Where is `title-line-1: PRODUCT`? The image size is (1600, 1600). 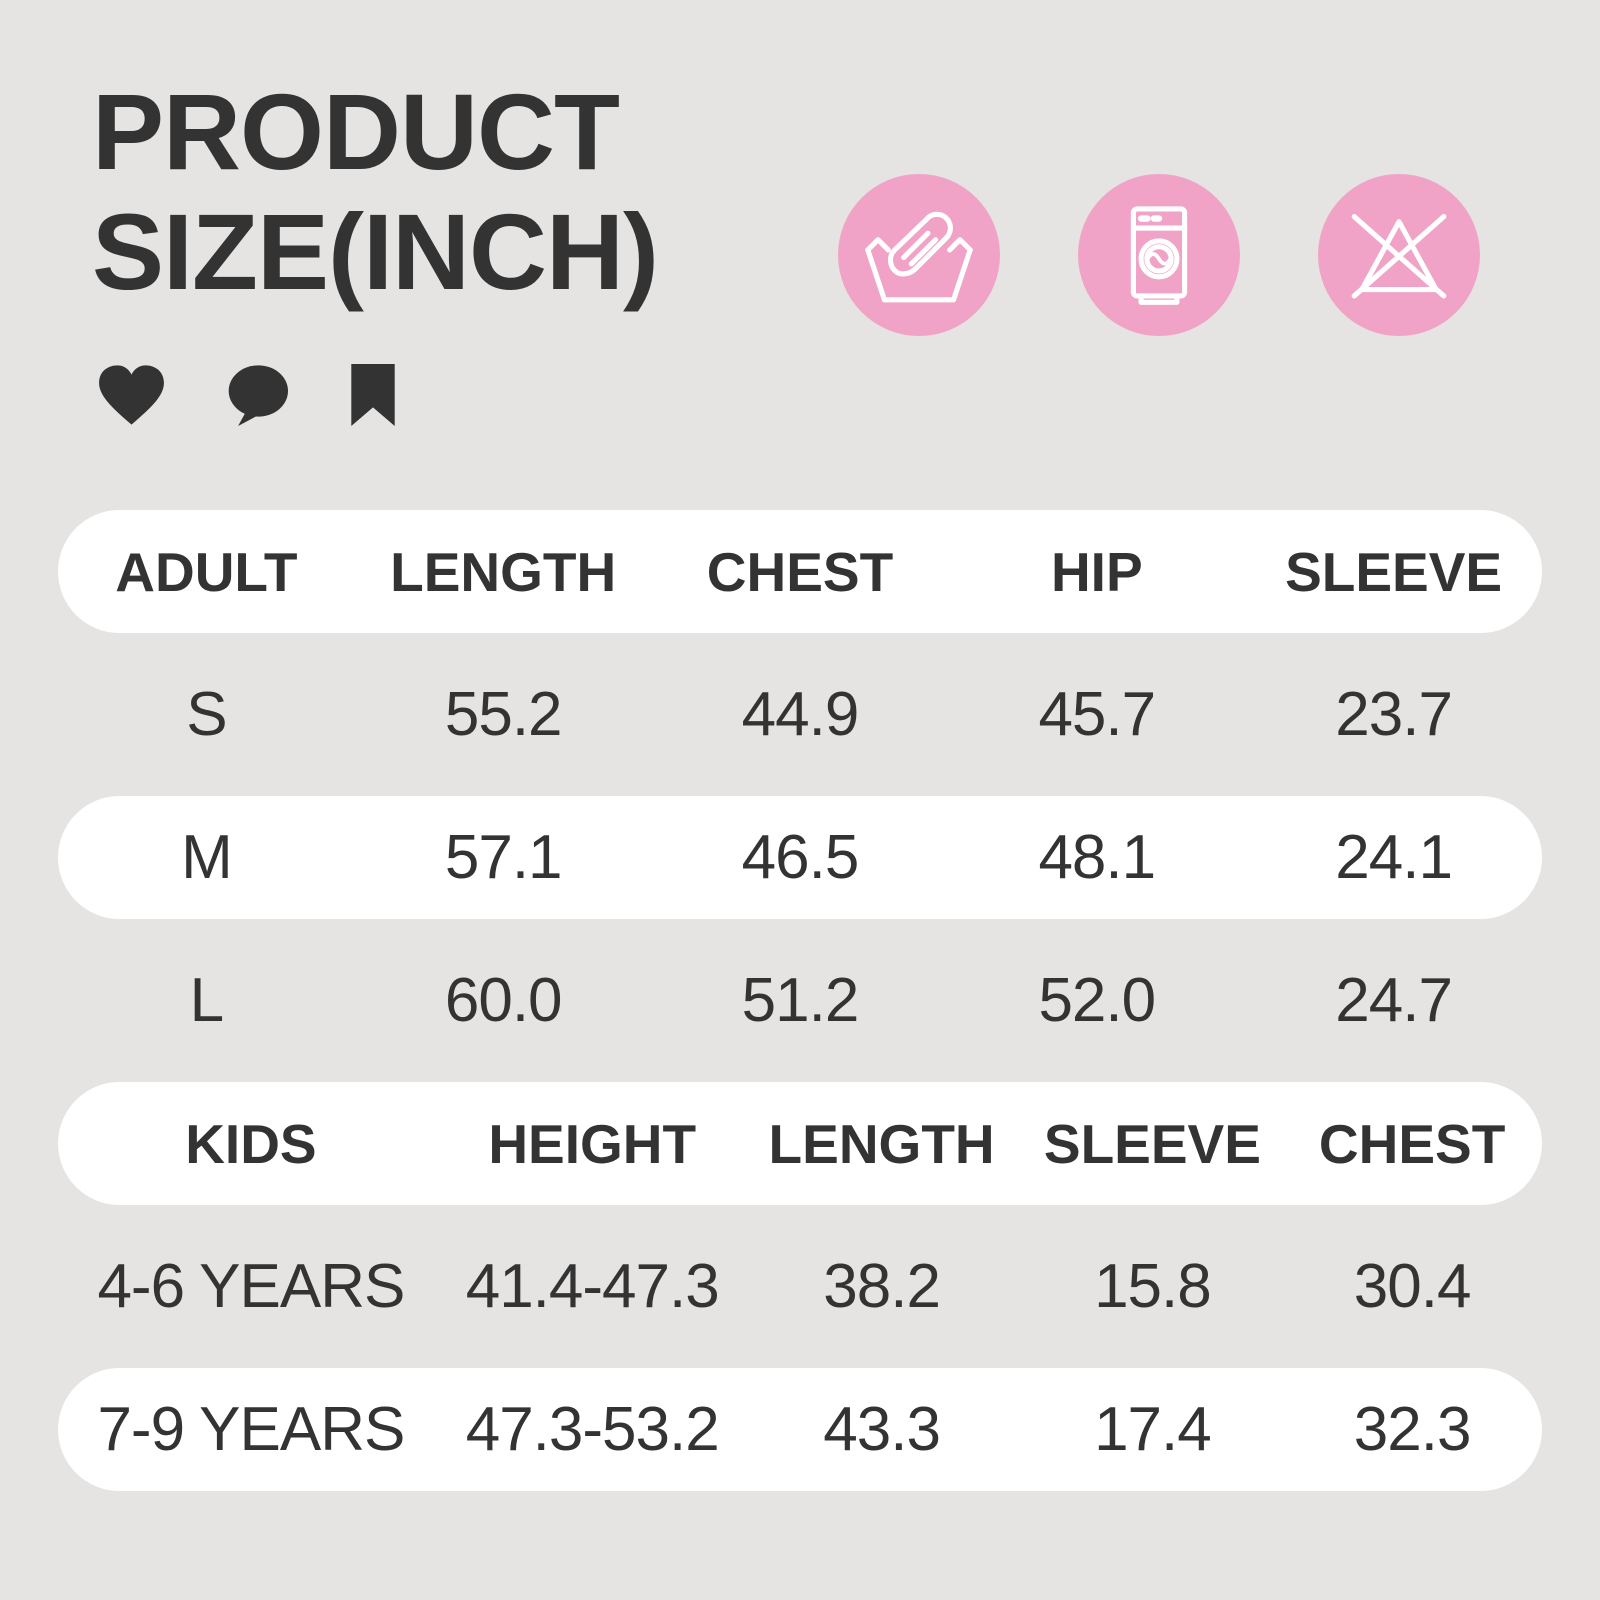 title-line-1: PRODUCT is located at coordinates (356, 131).